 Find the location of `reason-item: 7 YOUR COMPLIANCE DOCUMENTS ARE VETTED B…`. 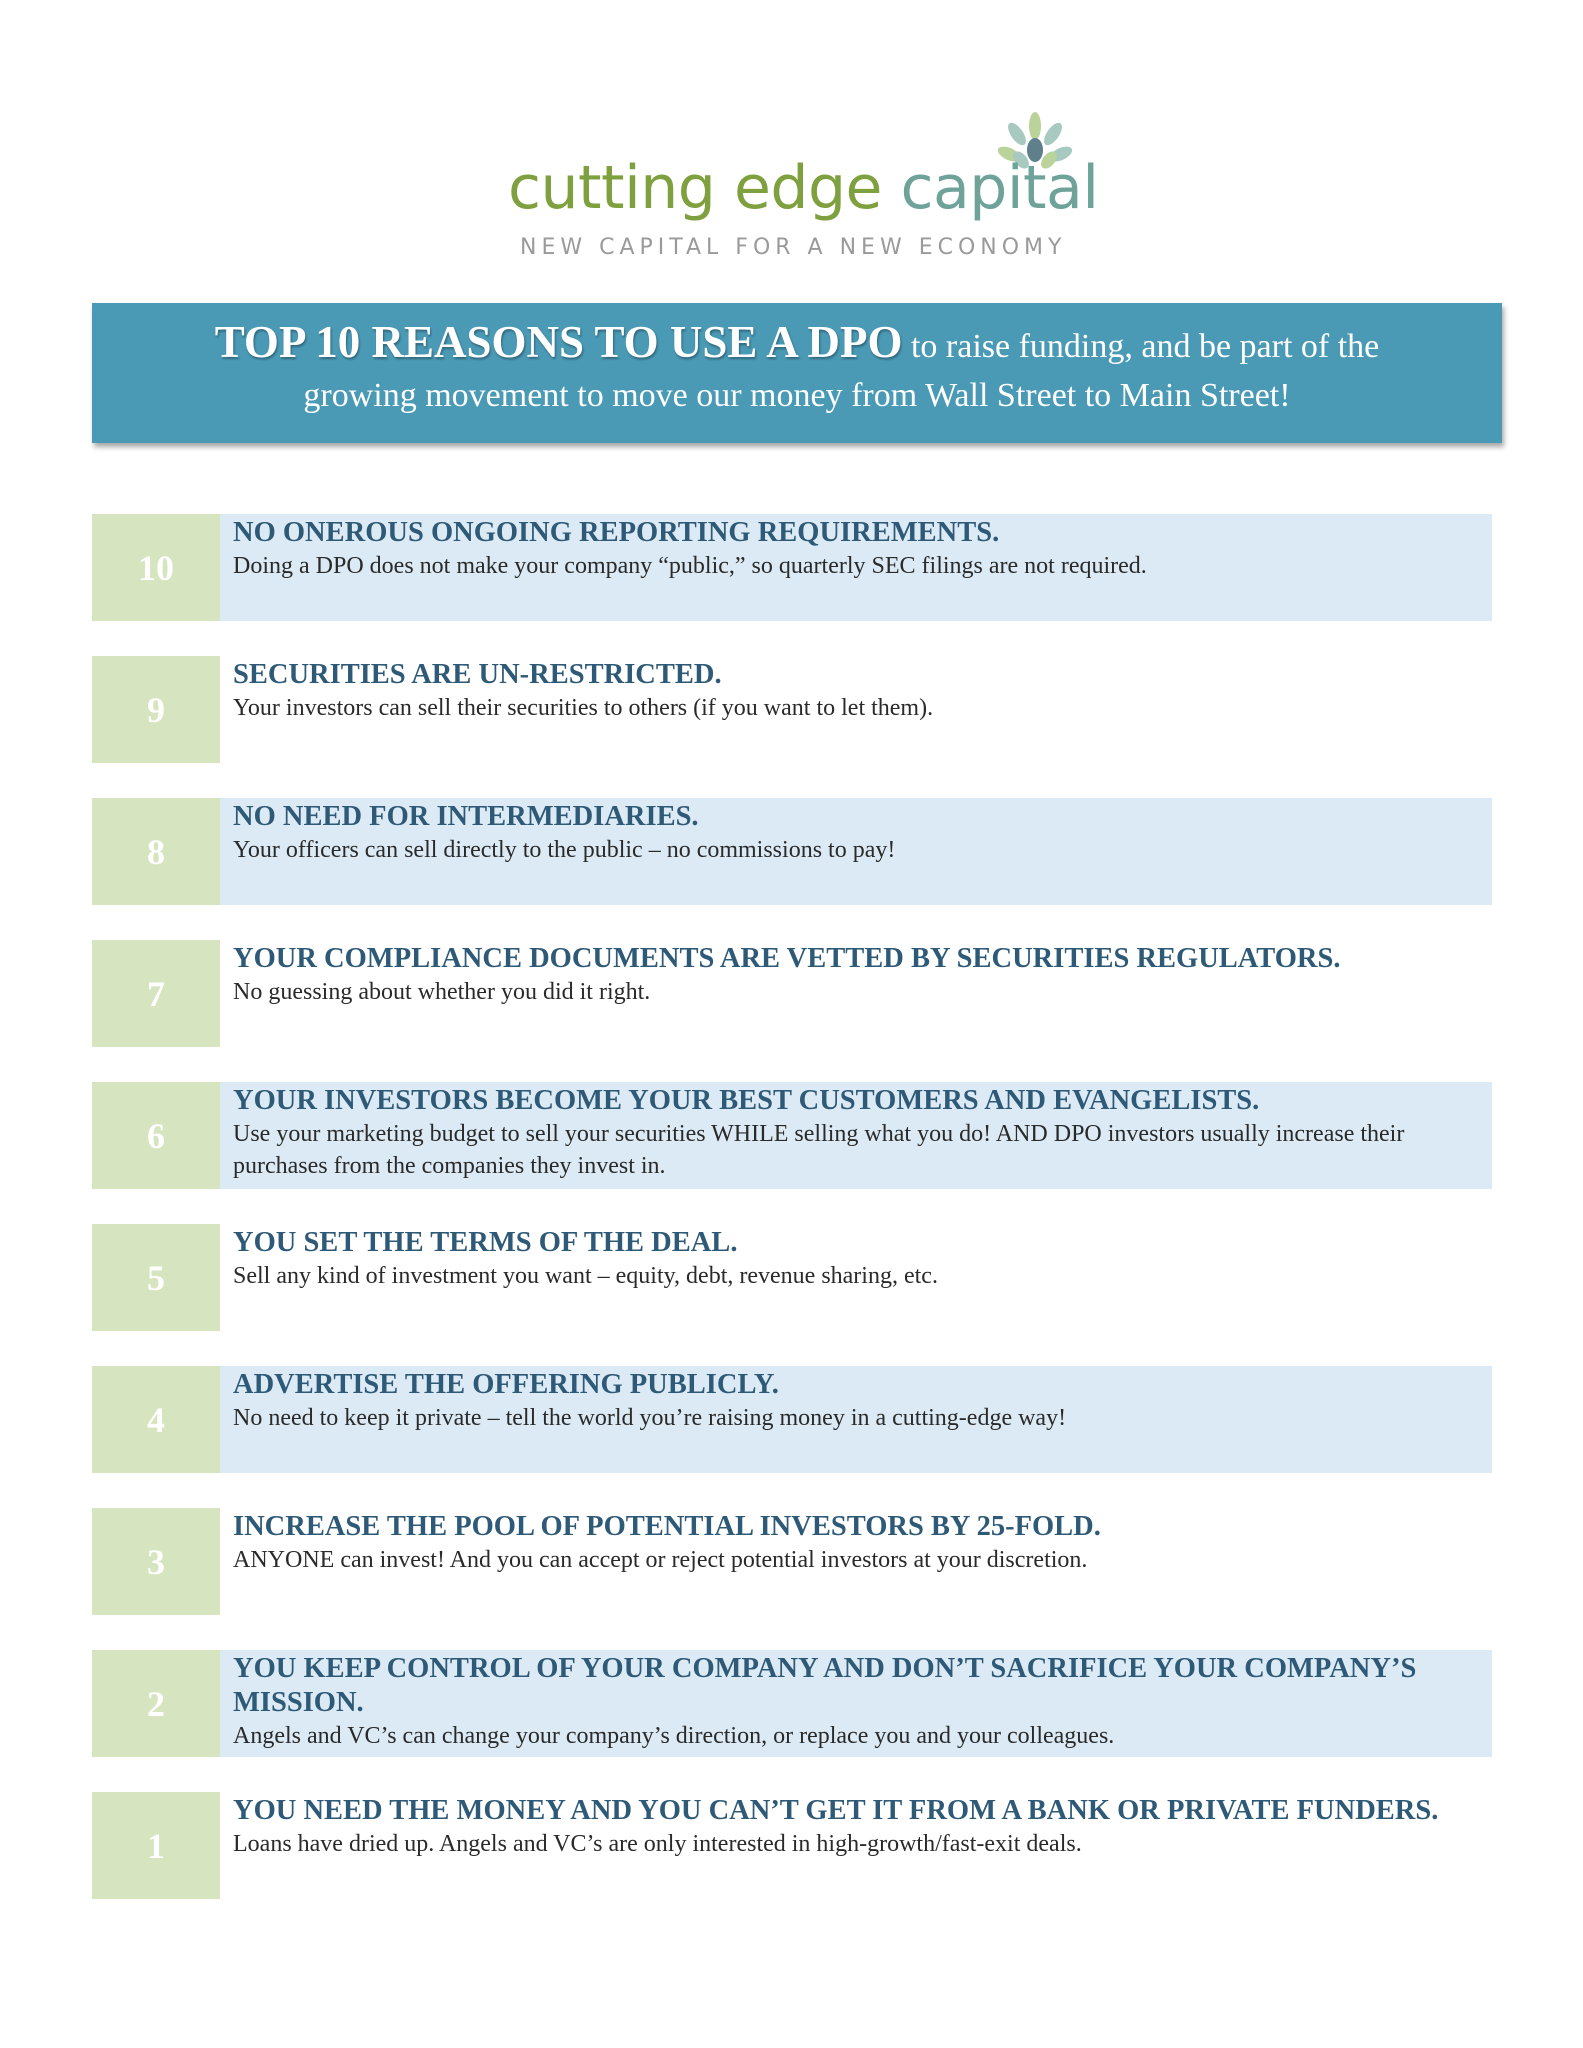

reason-item: 7 YOUR COMPLIANCE DOCUMENTS ARE VETTED B… is located at coordinates (792, 993).